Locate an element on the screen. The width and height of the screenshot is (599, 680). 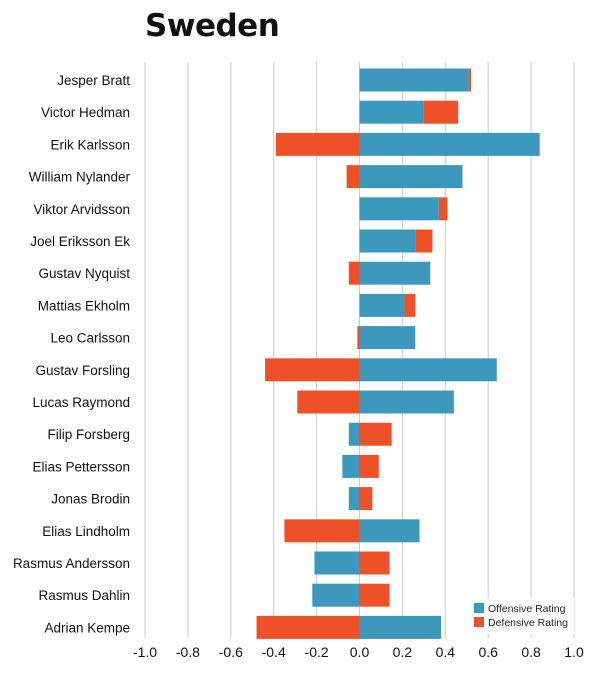
player-label: Joel Eriksson Ek is located at coordinates (80, 241).